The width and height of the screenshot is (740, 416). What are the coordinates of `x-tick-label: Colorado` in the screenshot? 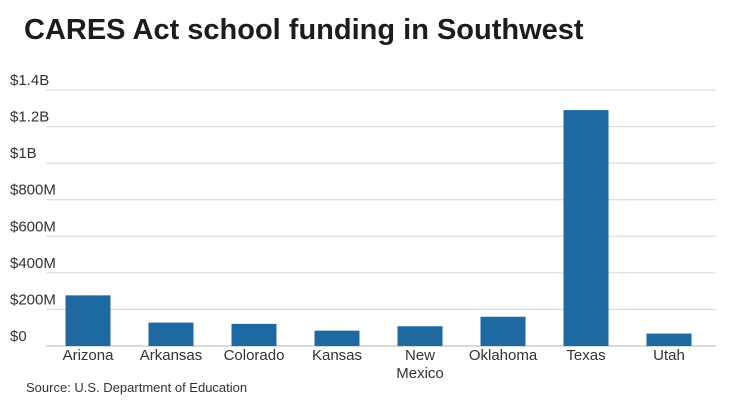 It's located at (254, 355).